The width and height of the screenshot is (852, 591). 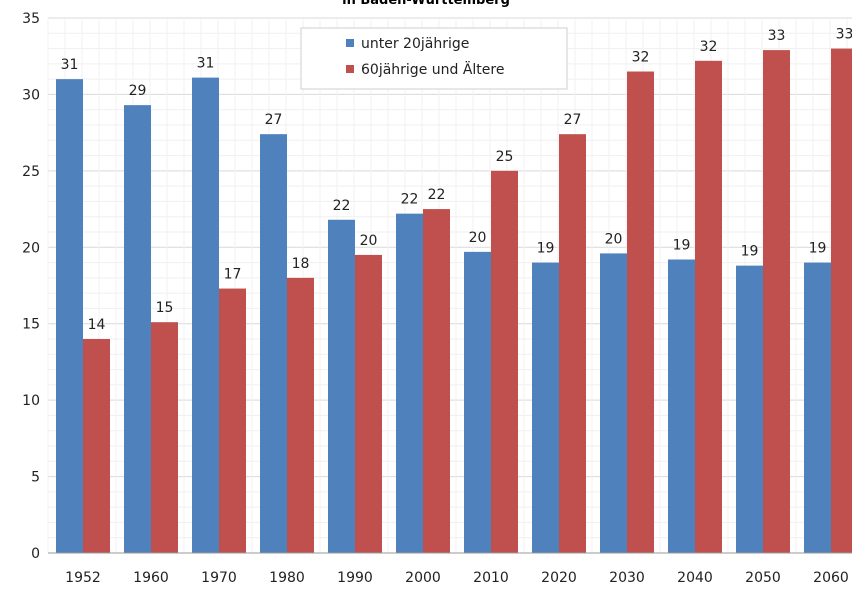 What do you see at coordinates (31, 19) in the screenshot?
I see `y-tick-label: 35` at bounding box center [31, 19].